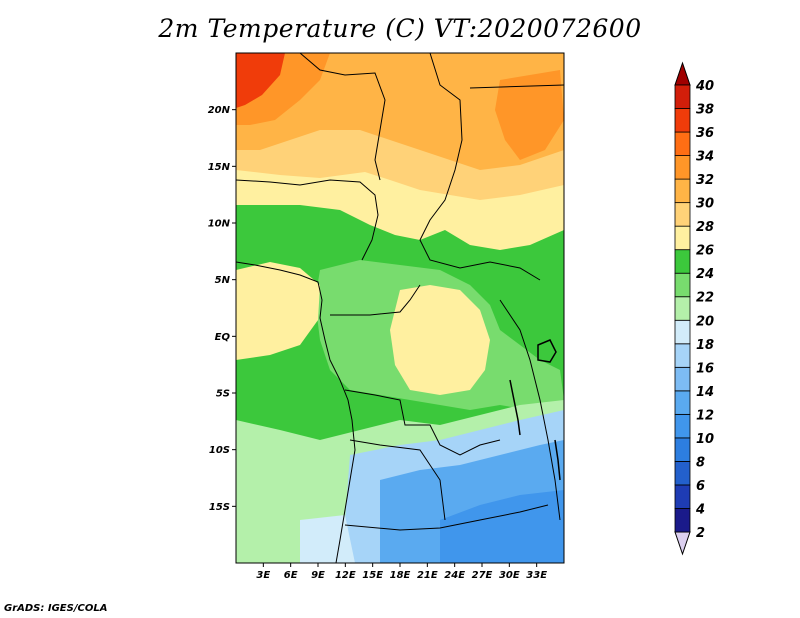  I want to click on colorbar-label: 22, so click(705, 298).